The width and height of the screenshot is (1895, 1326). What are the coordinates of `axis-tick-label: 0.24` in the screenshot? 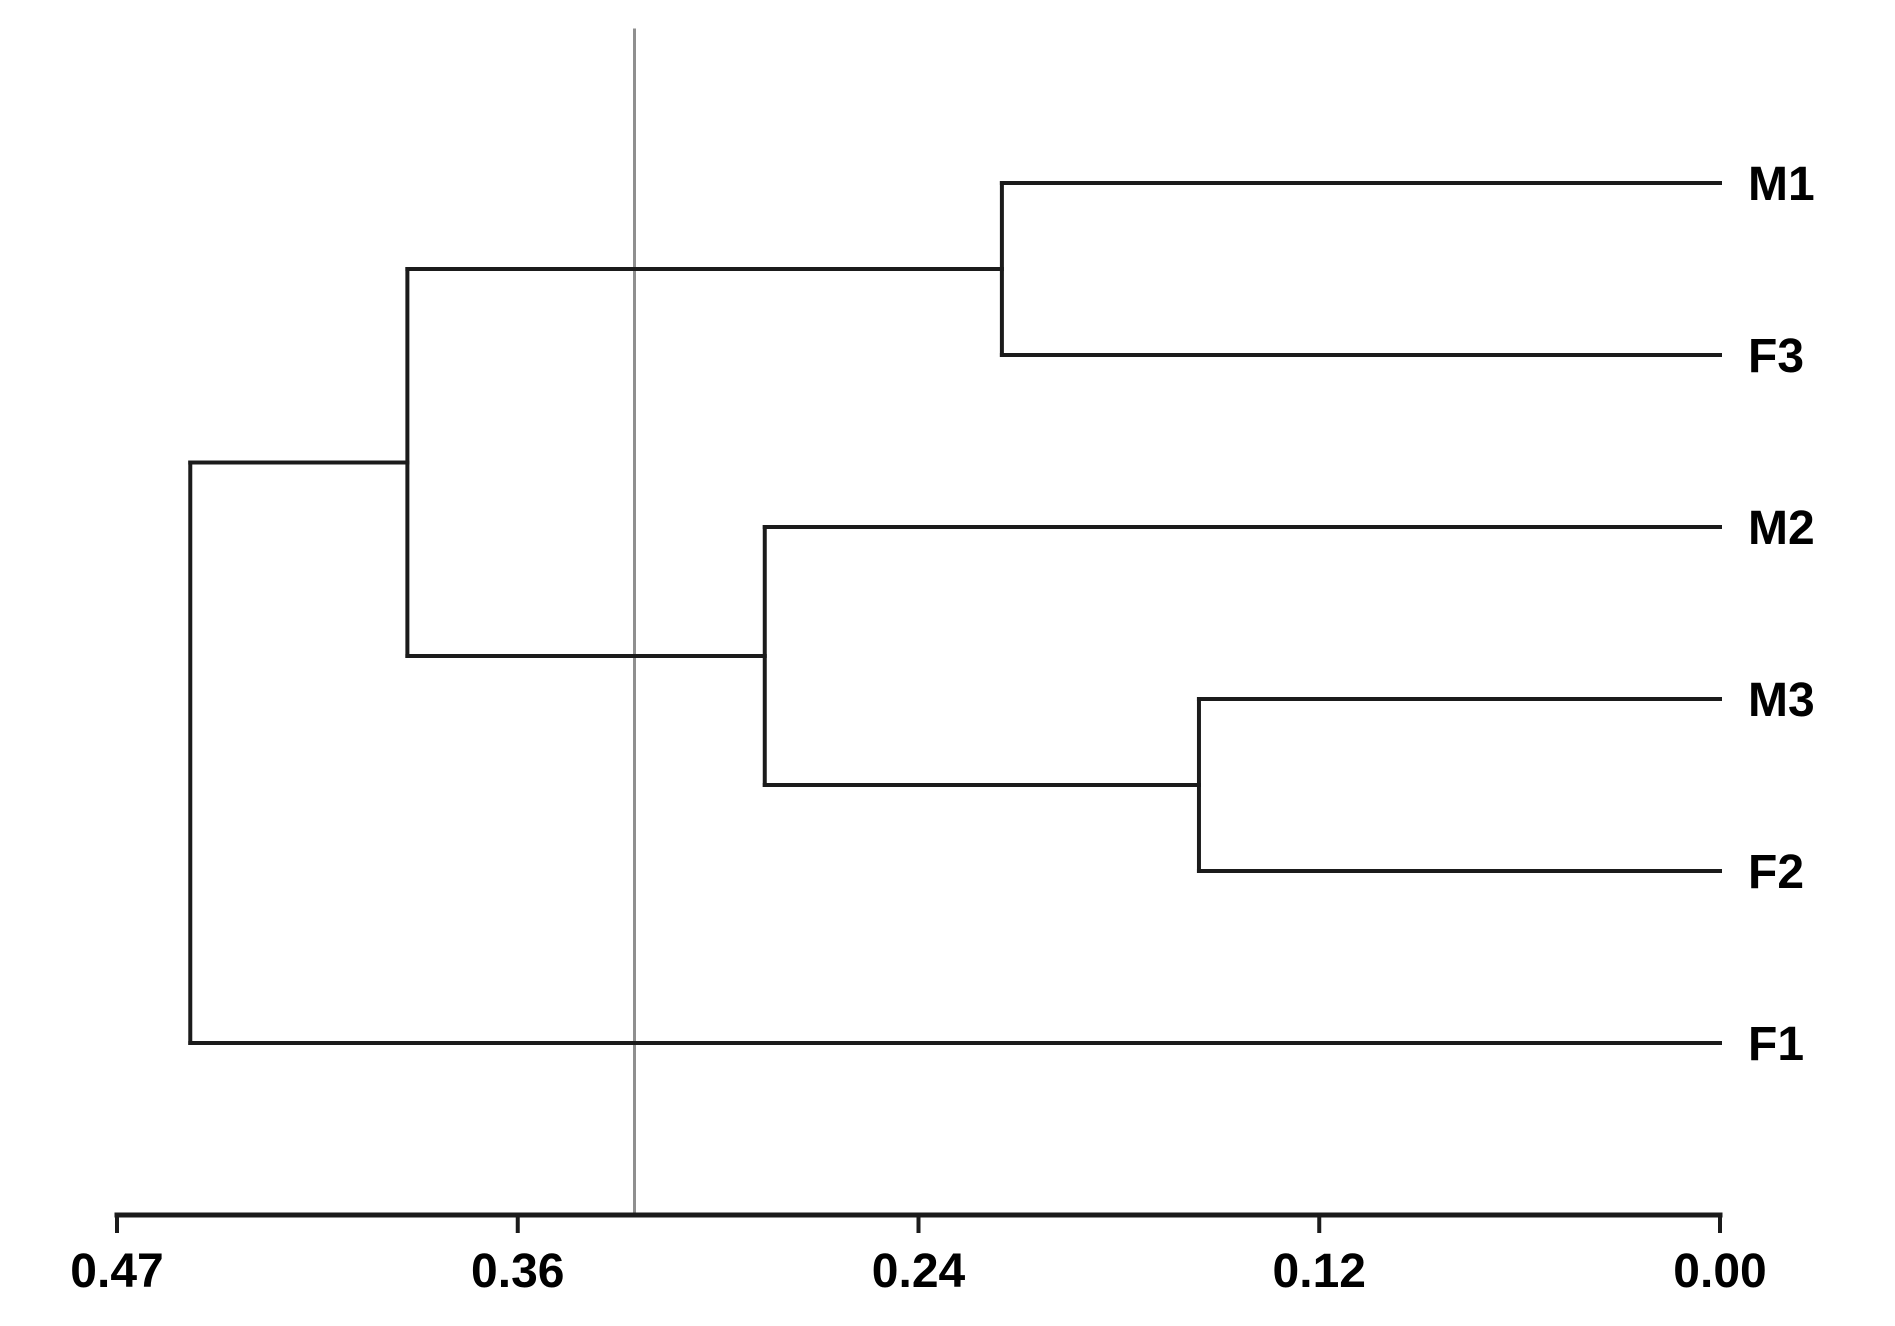 It's located at (919, 1271).